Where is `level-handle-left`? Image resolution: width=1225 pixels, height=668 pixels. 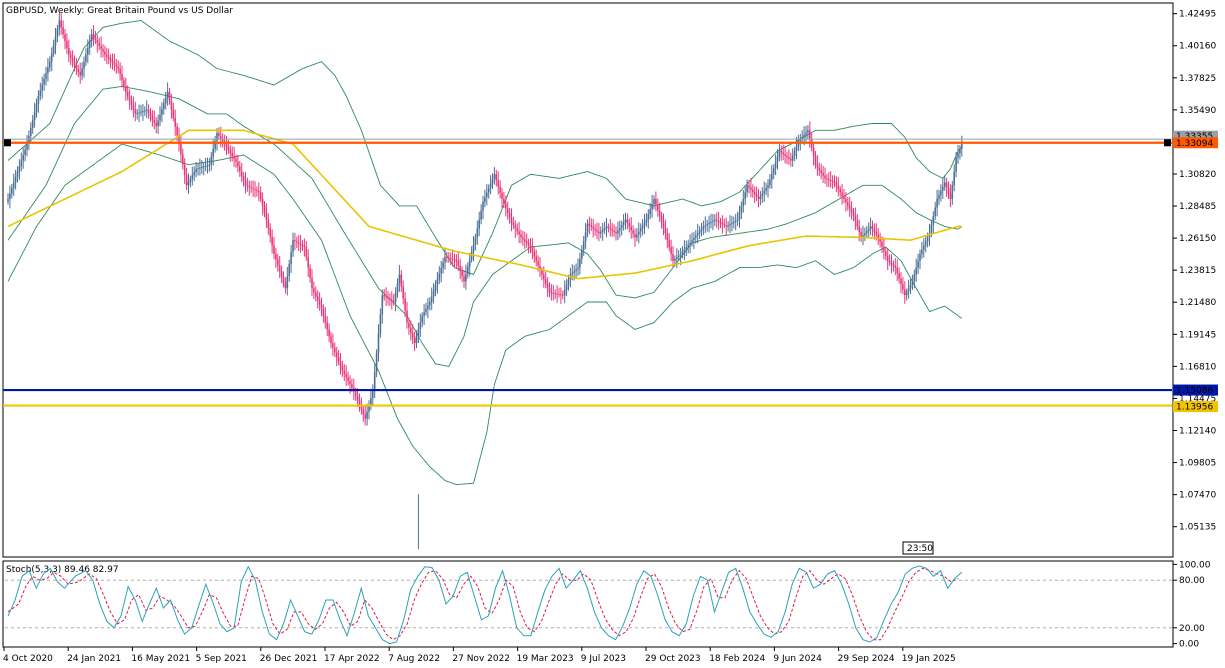
level-handle-left is located at coordinates (7, 143).